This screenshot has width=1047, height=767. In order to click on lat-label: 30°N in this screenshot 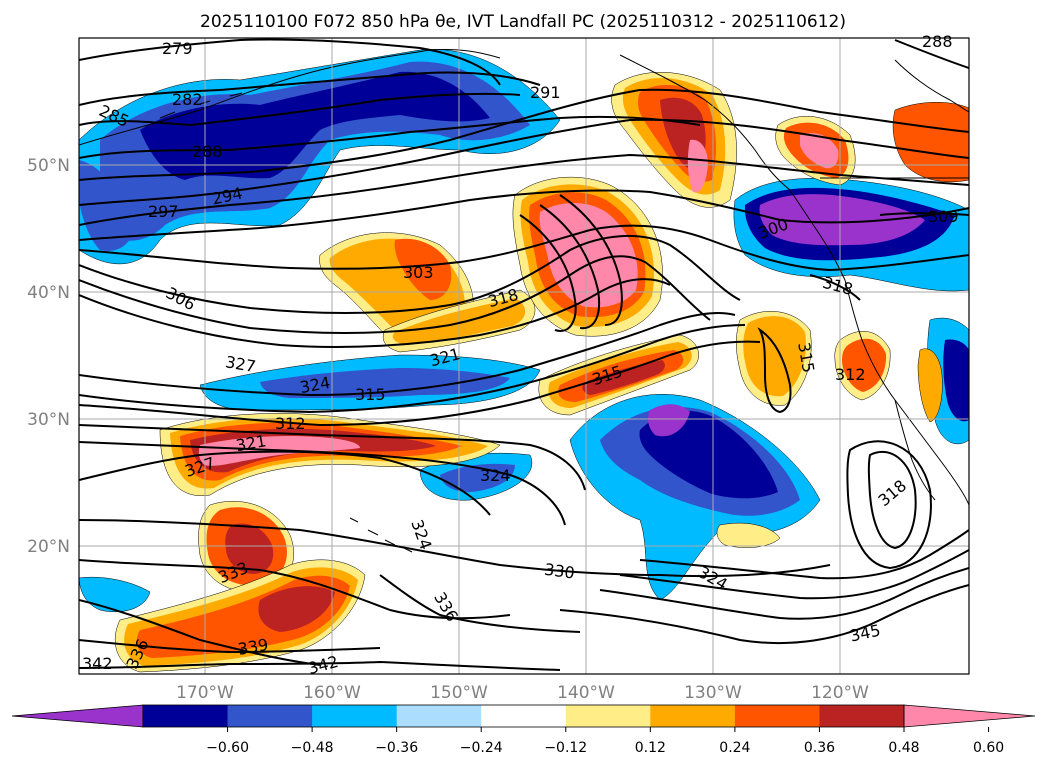, I will do `click(48, 420)`.